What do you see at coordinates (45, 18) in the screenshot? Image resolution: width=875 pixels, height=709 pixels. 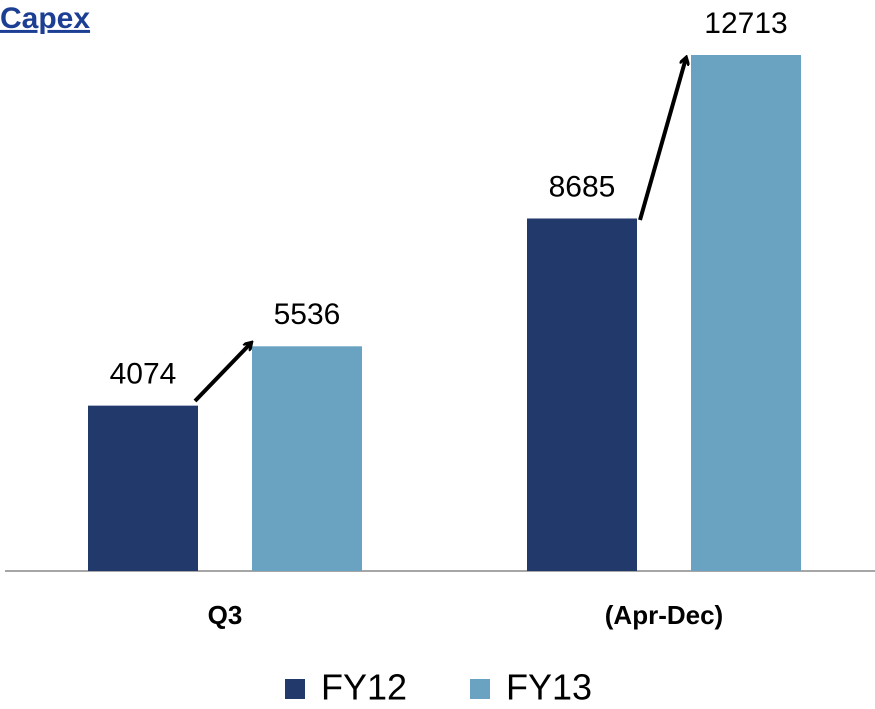 I see `chart-title: Capex` at bounding box center [45, 18].